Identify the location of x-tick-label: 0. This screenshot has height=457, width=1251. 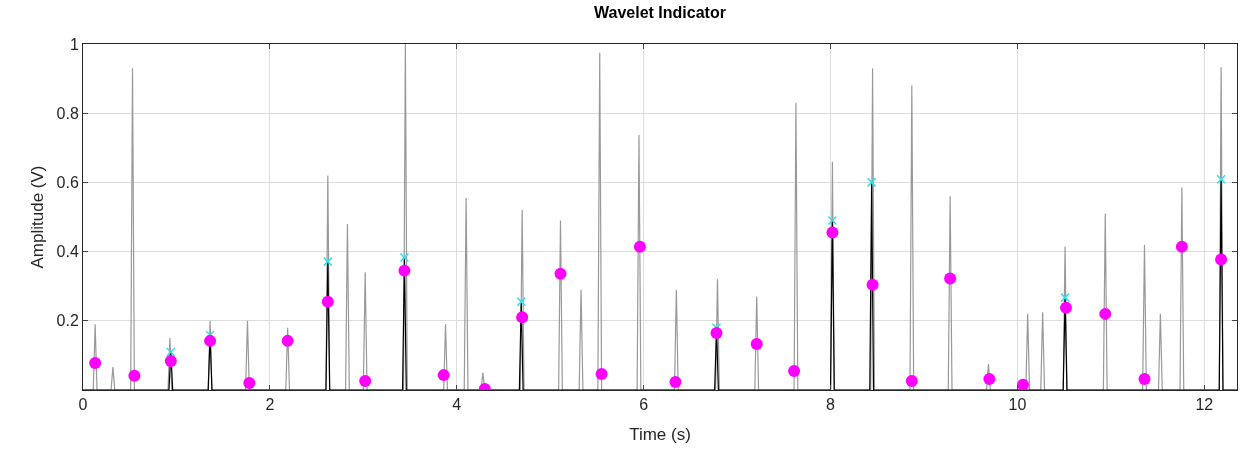
(83, 405).